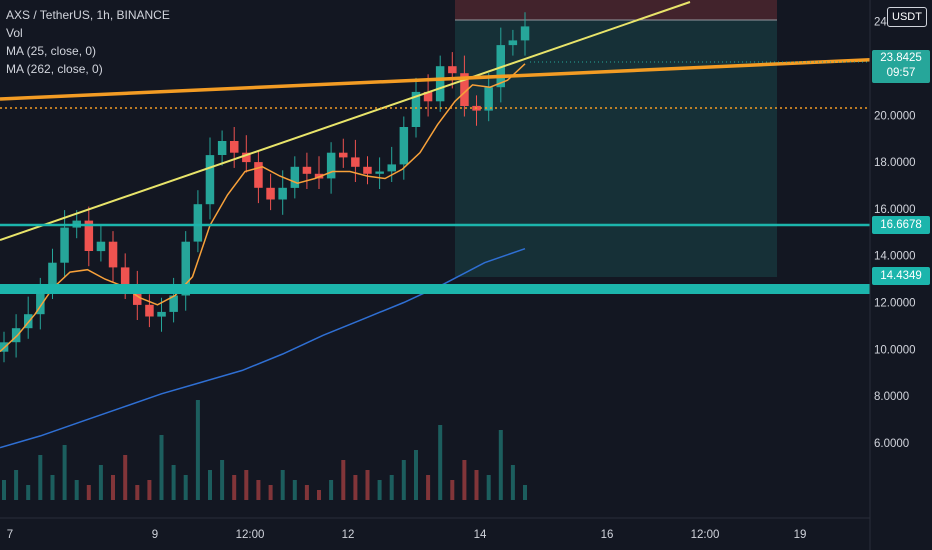 This screenshot has height=550, width=932. What do you see at coordinates (901, 58) in the screenshot?
I see `last-price-value: 23.8425` at bounding box center [901, 58].